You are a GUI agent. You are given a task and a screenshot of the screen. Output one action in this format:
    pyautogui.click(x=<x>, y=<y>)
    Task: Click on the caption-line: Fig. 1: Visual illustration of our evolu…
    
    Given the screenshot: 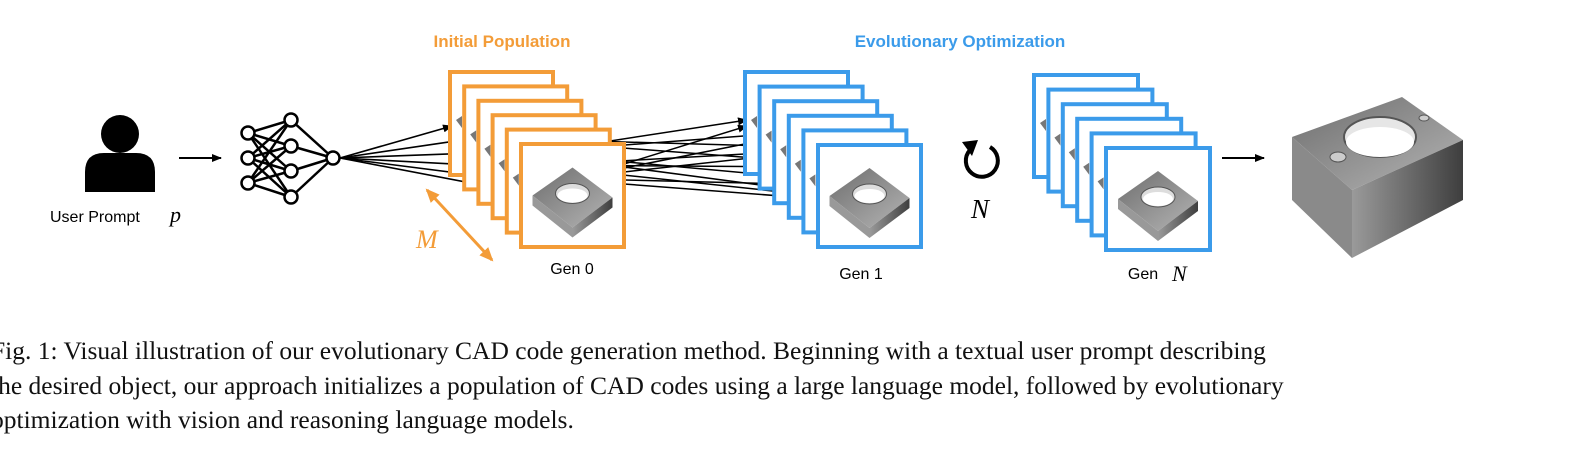 What is the action you would take?
    pyautogui.click(x=633, y=350)
    